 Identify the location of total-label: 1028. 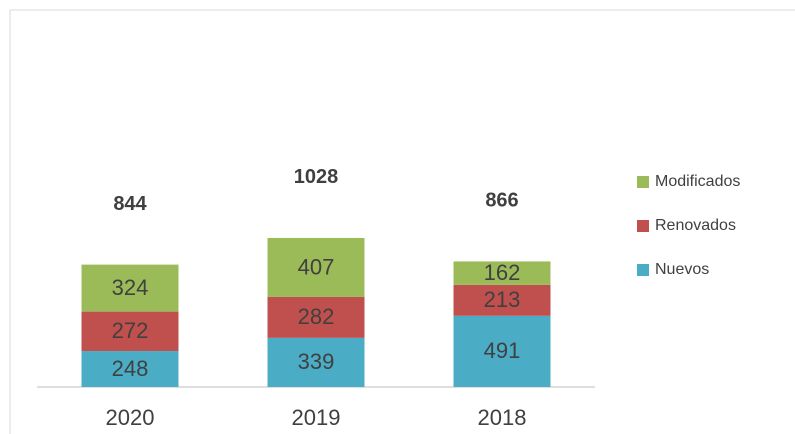
(316, 177).